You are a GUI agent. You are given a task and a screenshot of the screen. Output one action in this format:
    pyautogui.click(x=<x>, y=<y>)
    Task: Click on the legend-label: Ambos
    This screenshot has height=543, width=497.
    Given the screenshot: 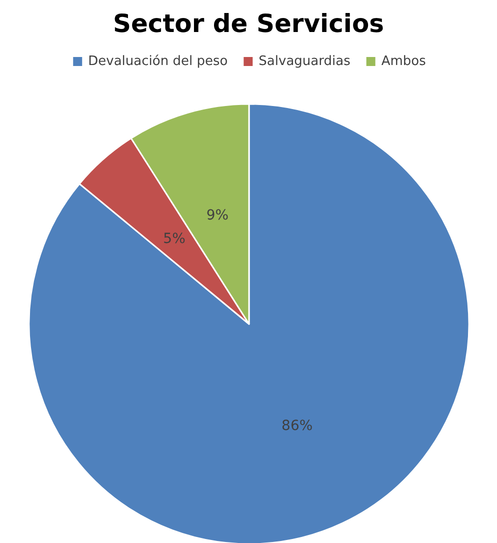 What is the action you would take?
    pyautogui.click(x=403, y=61)
    